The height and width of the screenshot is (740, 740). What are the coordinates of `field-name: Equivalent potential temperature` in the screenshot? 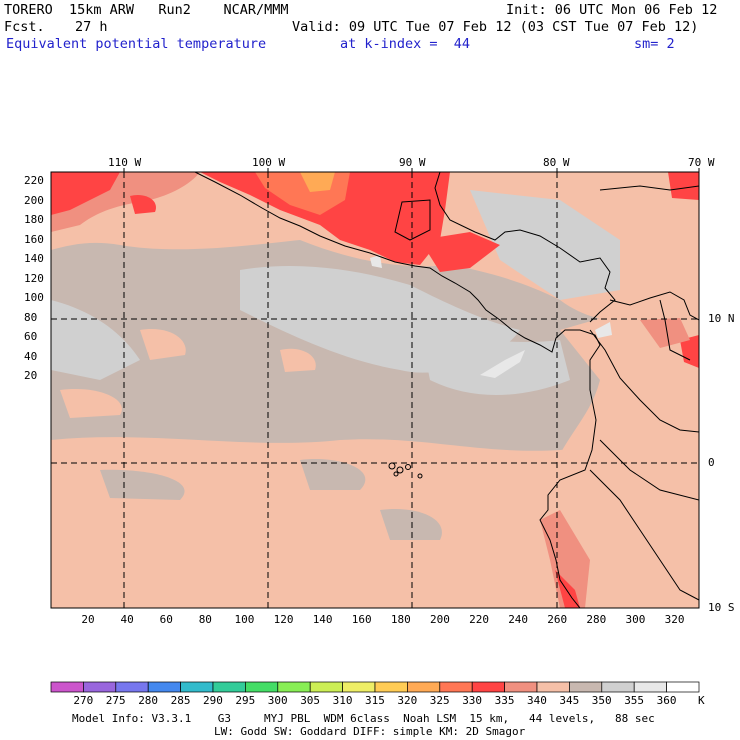 It's located at (136, 44).